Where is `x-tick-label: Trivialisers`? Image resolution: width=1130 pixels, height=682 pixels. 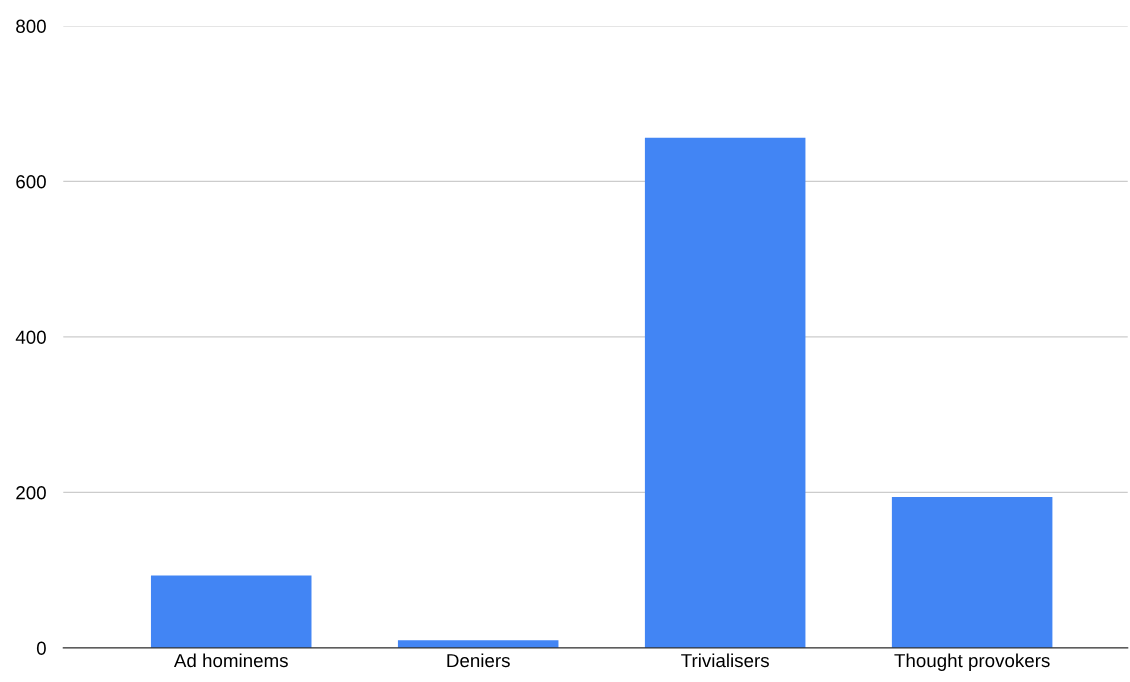 x-tick-label: Trivialisers is located at coordinates (725, 660).